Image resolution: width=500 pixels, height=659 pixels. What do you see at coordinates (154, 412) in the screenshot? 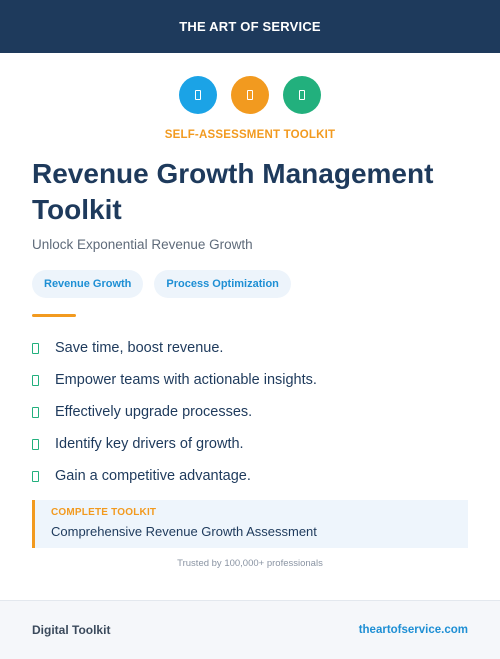
I see `benefit-text: Effectively upgrade processes.` at bounding box center [154, 412].